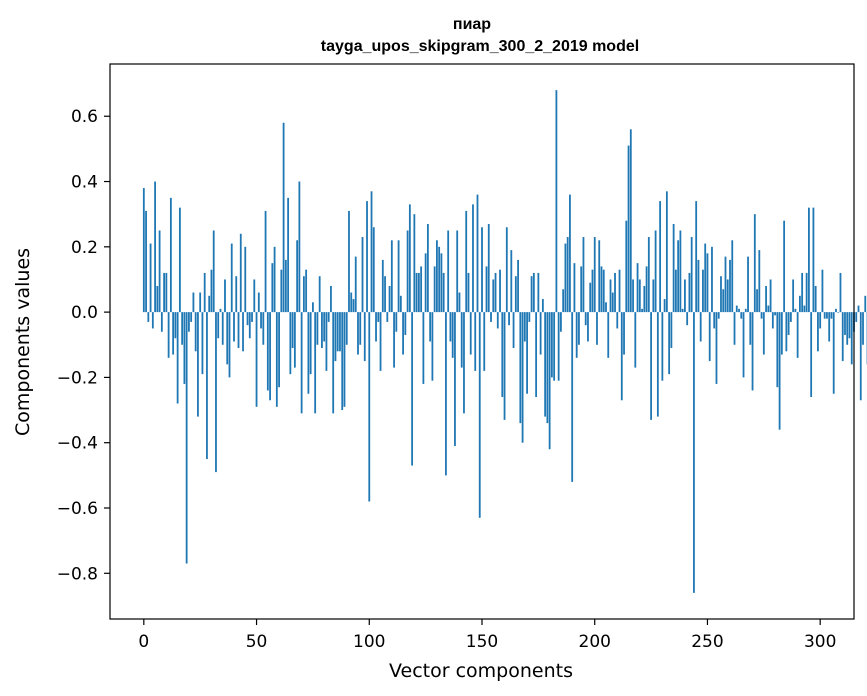 The image size is (867, 696). Describe the element at coordinates (77, 574) in the screenshot. I see `y-tick-label: −0.8` at that location.